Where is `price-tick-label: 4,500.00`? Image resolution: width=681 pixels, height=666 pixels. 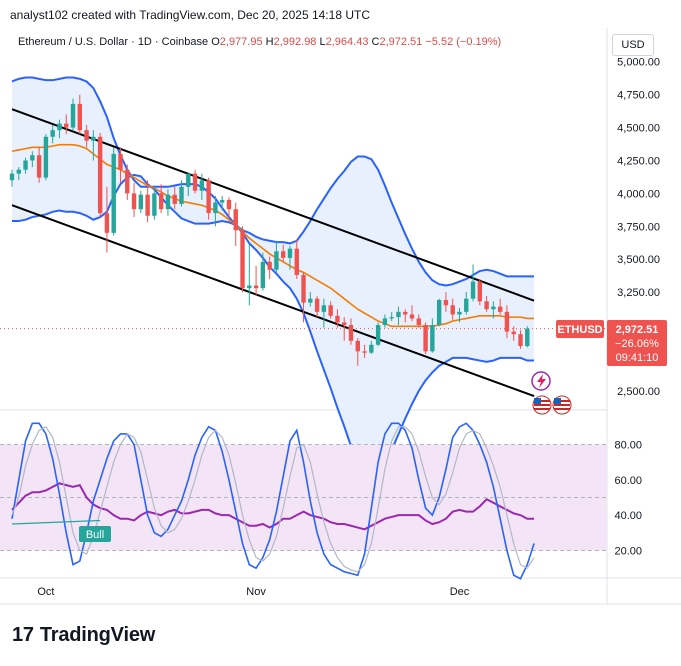
price-tick-label: 4,500.00 is located at coordinates (638, 129).